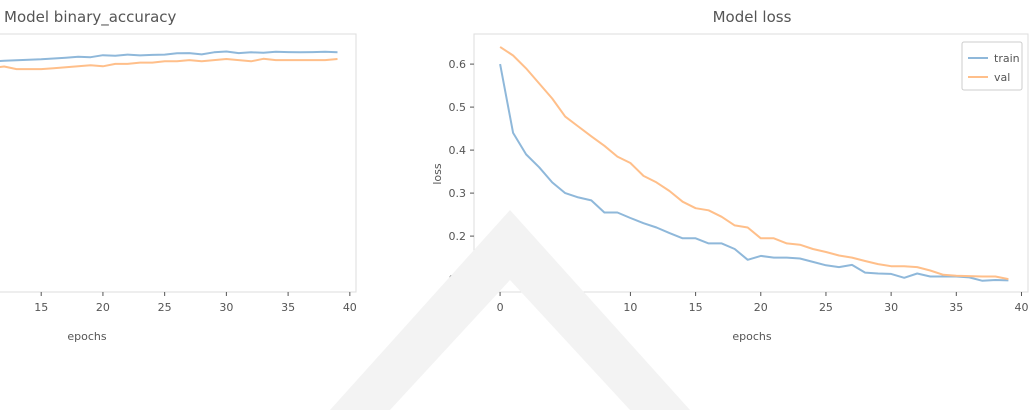 The height and width of the screenshot is (410, 1034). Describe the element at coordinates (565, 307) in the screenshot. I see `x-tick-label: 5` at that location.